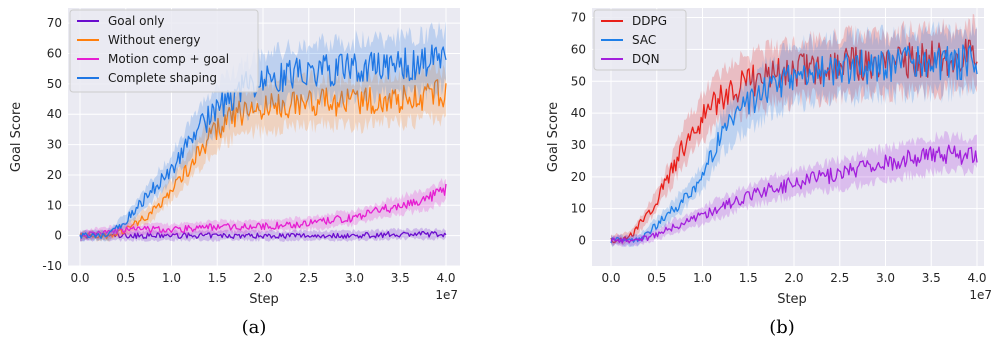 The width and height of the screenshot is (994, 343). Describe the element at coordinates (168, 59) in the screenshot. I see `legend-label-2: Motion comp + goal` at that location.